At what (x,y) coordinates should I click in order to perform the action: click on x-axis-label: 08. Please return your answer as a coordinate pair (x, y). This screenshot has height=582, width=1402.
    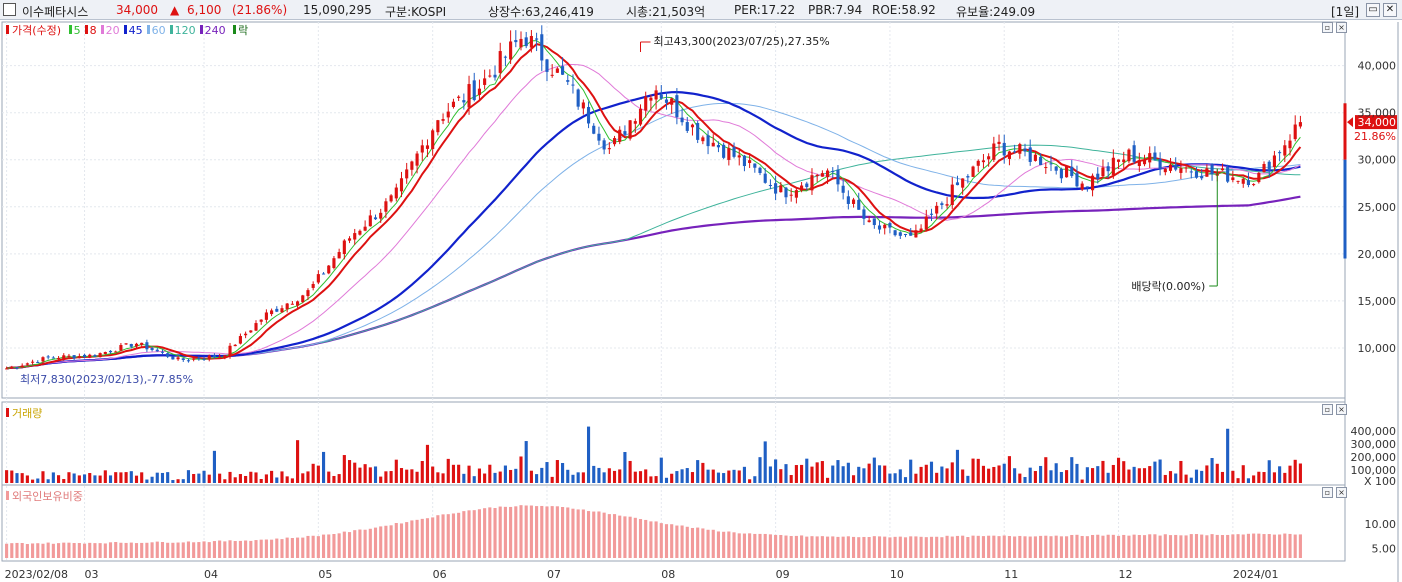
    Looking at the image, I should click on (668, 574).